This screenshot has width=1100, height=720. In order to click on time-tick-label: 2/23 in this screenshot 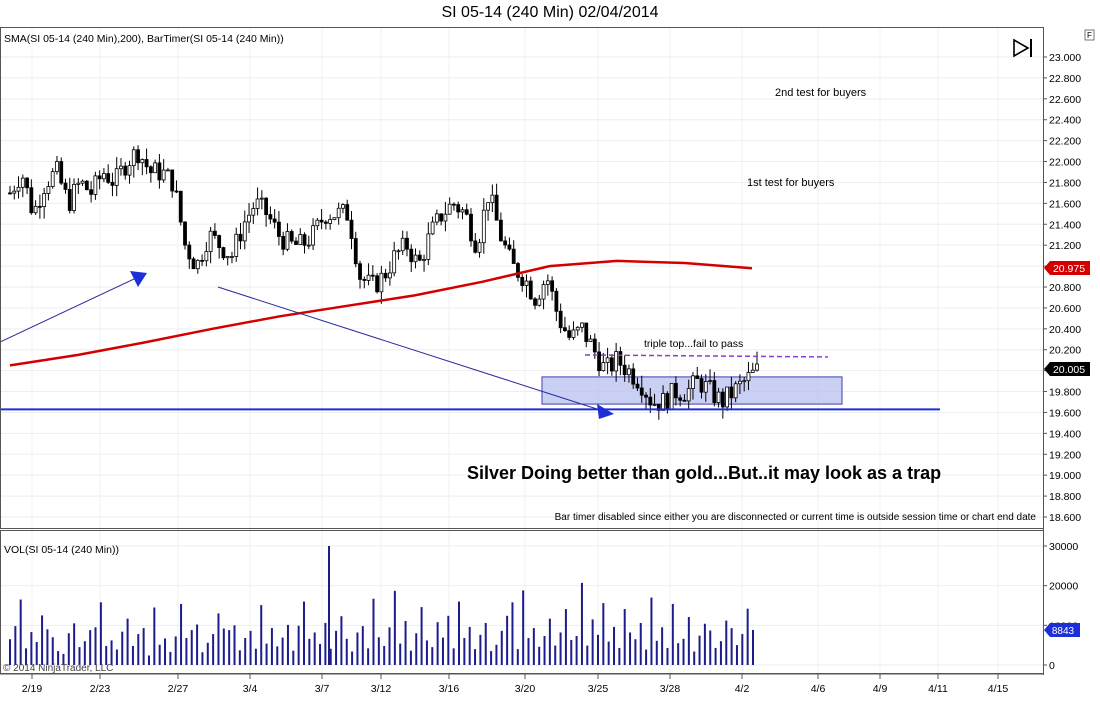, I will do `click(100, 689)`.